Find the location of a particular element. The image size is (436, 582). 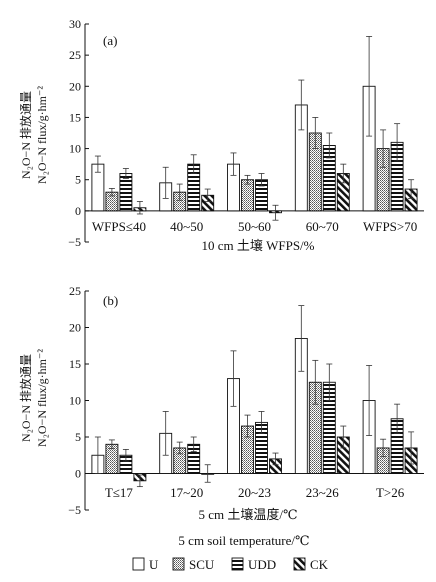

x-tick-label: 60~70 is located at coordinates (322, 226).